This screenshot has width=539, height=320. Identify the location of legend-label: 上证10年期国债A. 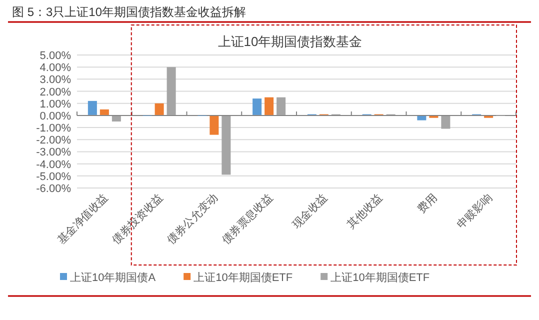
(113, 277).